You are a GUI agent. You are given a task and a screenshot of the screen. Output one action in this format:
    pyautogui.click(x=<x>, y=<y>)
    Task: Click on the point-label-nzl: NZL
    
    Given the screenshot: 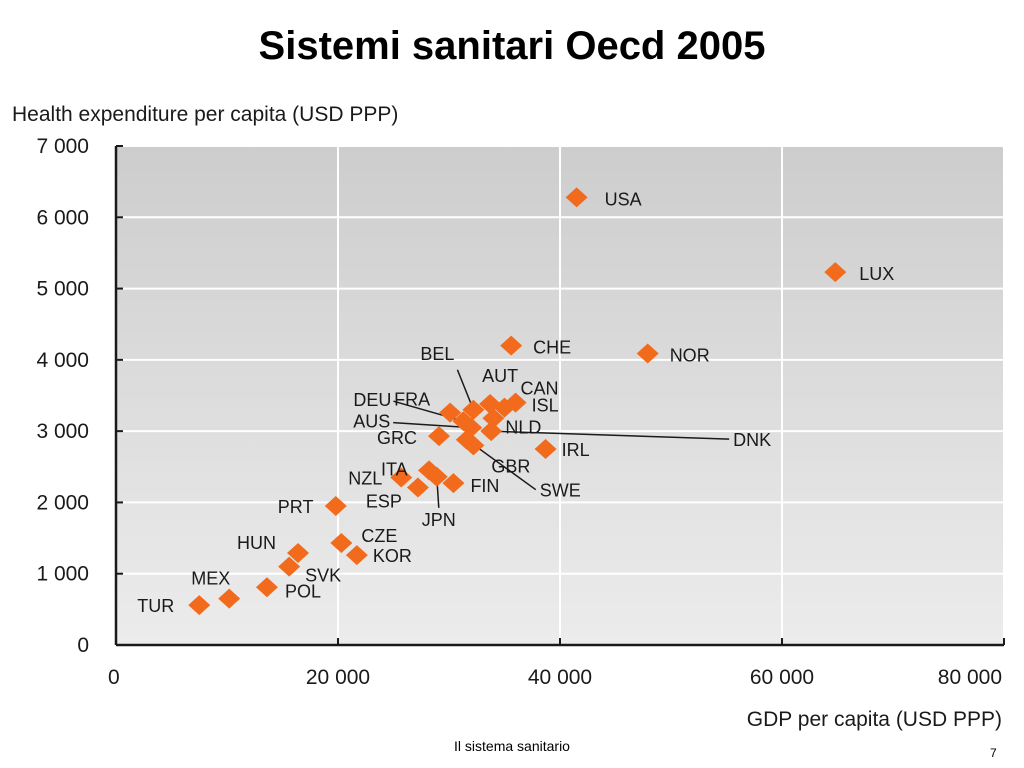 What is the action you would take?
    pyautogui.click(x=365, y=478)
    